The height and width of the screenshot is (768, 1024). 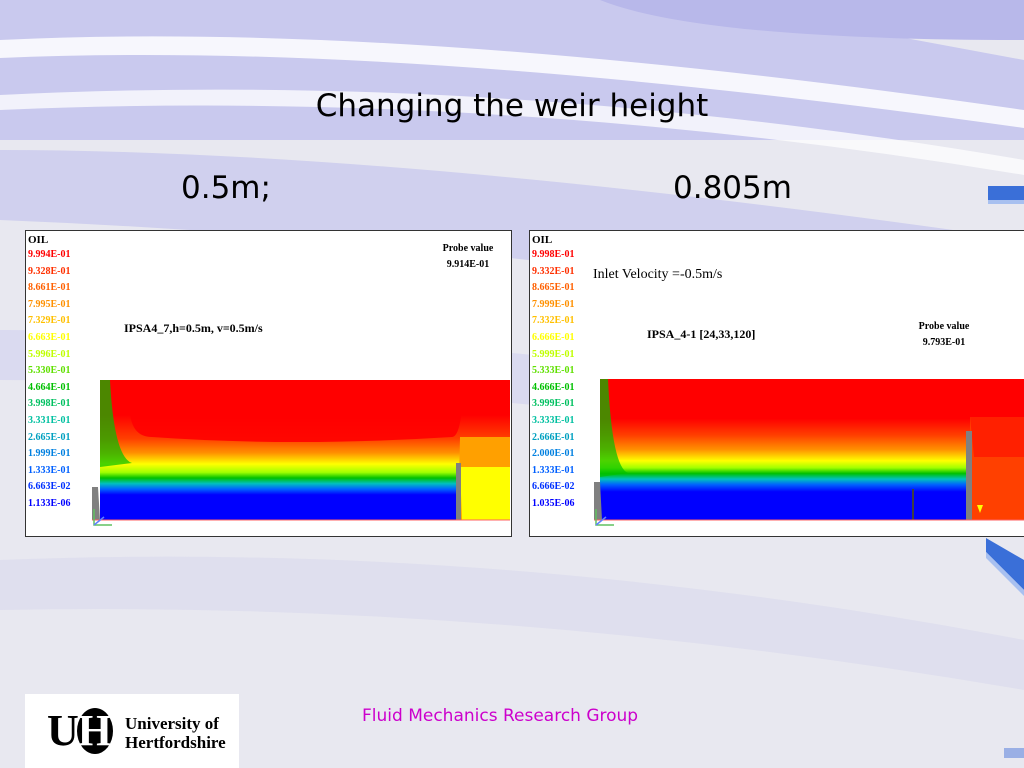 I want to click on panel-label-left: 0.5m;, so click(x=226, y=188).